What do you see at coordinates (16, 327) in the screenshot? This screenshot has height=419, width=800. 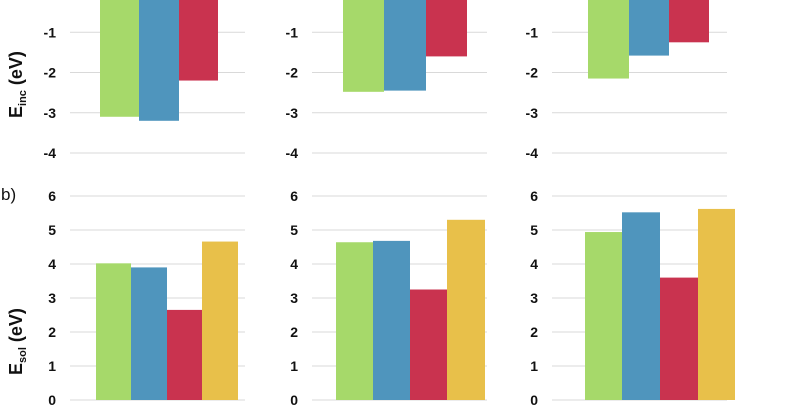 I see `row-b-ylabel-unit: (eV)` at bounding box center [16, 327].